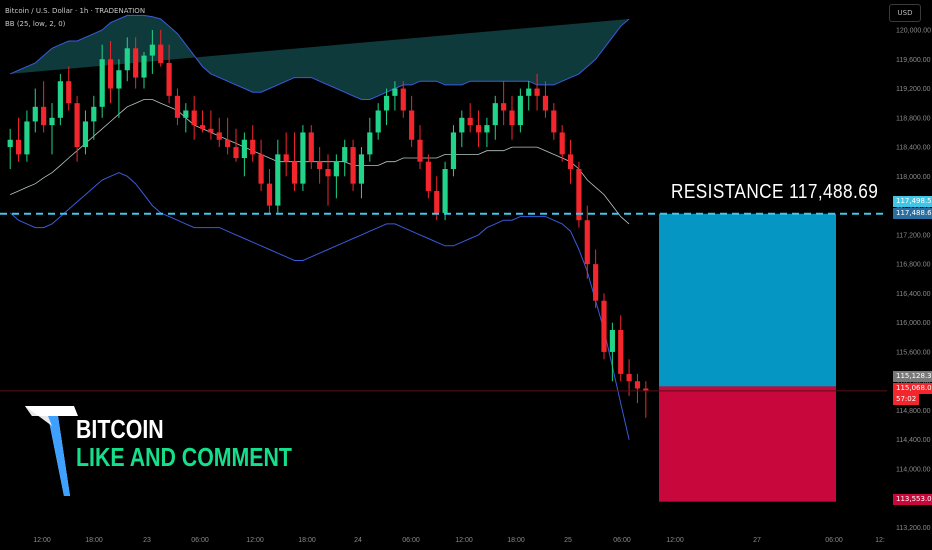  Describe the element at coordinates (913, 470) in the screenshot. I see `y-axis-tick-label: 114,000.00` at that location.